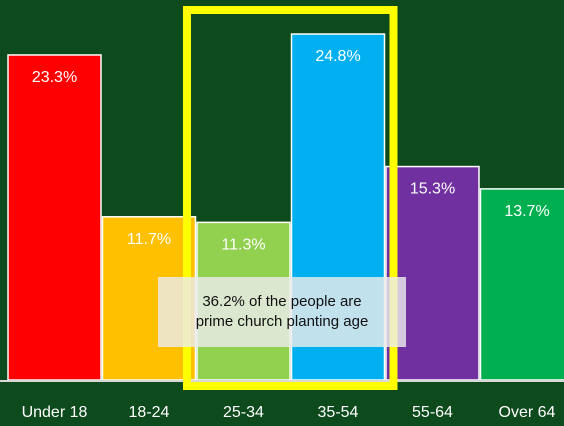 The height and width of the screenshot is (426, 564). Describe the element at coordinates (243, 412) in the screenshot. I see `x-tick-label: 25-34` at that location.